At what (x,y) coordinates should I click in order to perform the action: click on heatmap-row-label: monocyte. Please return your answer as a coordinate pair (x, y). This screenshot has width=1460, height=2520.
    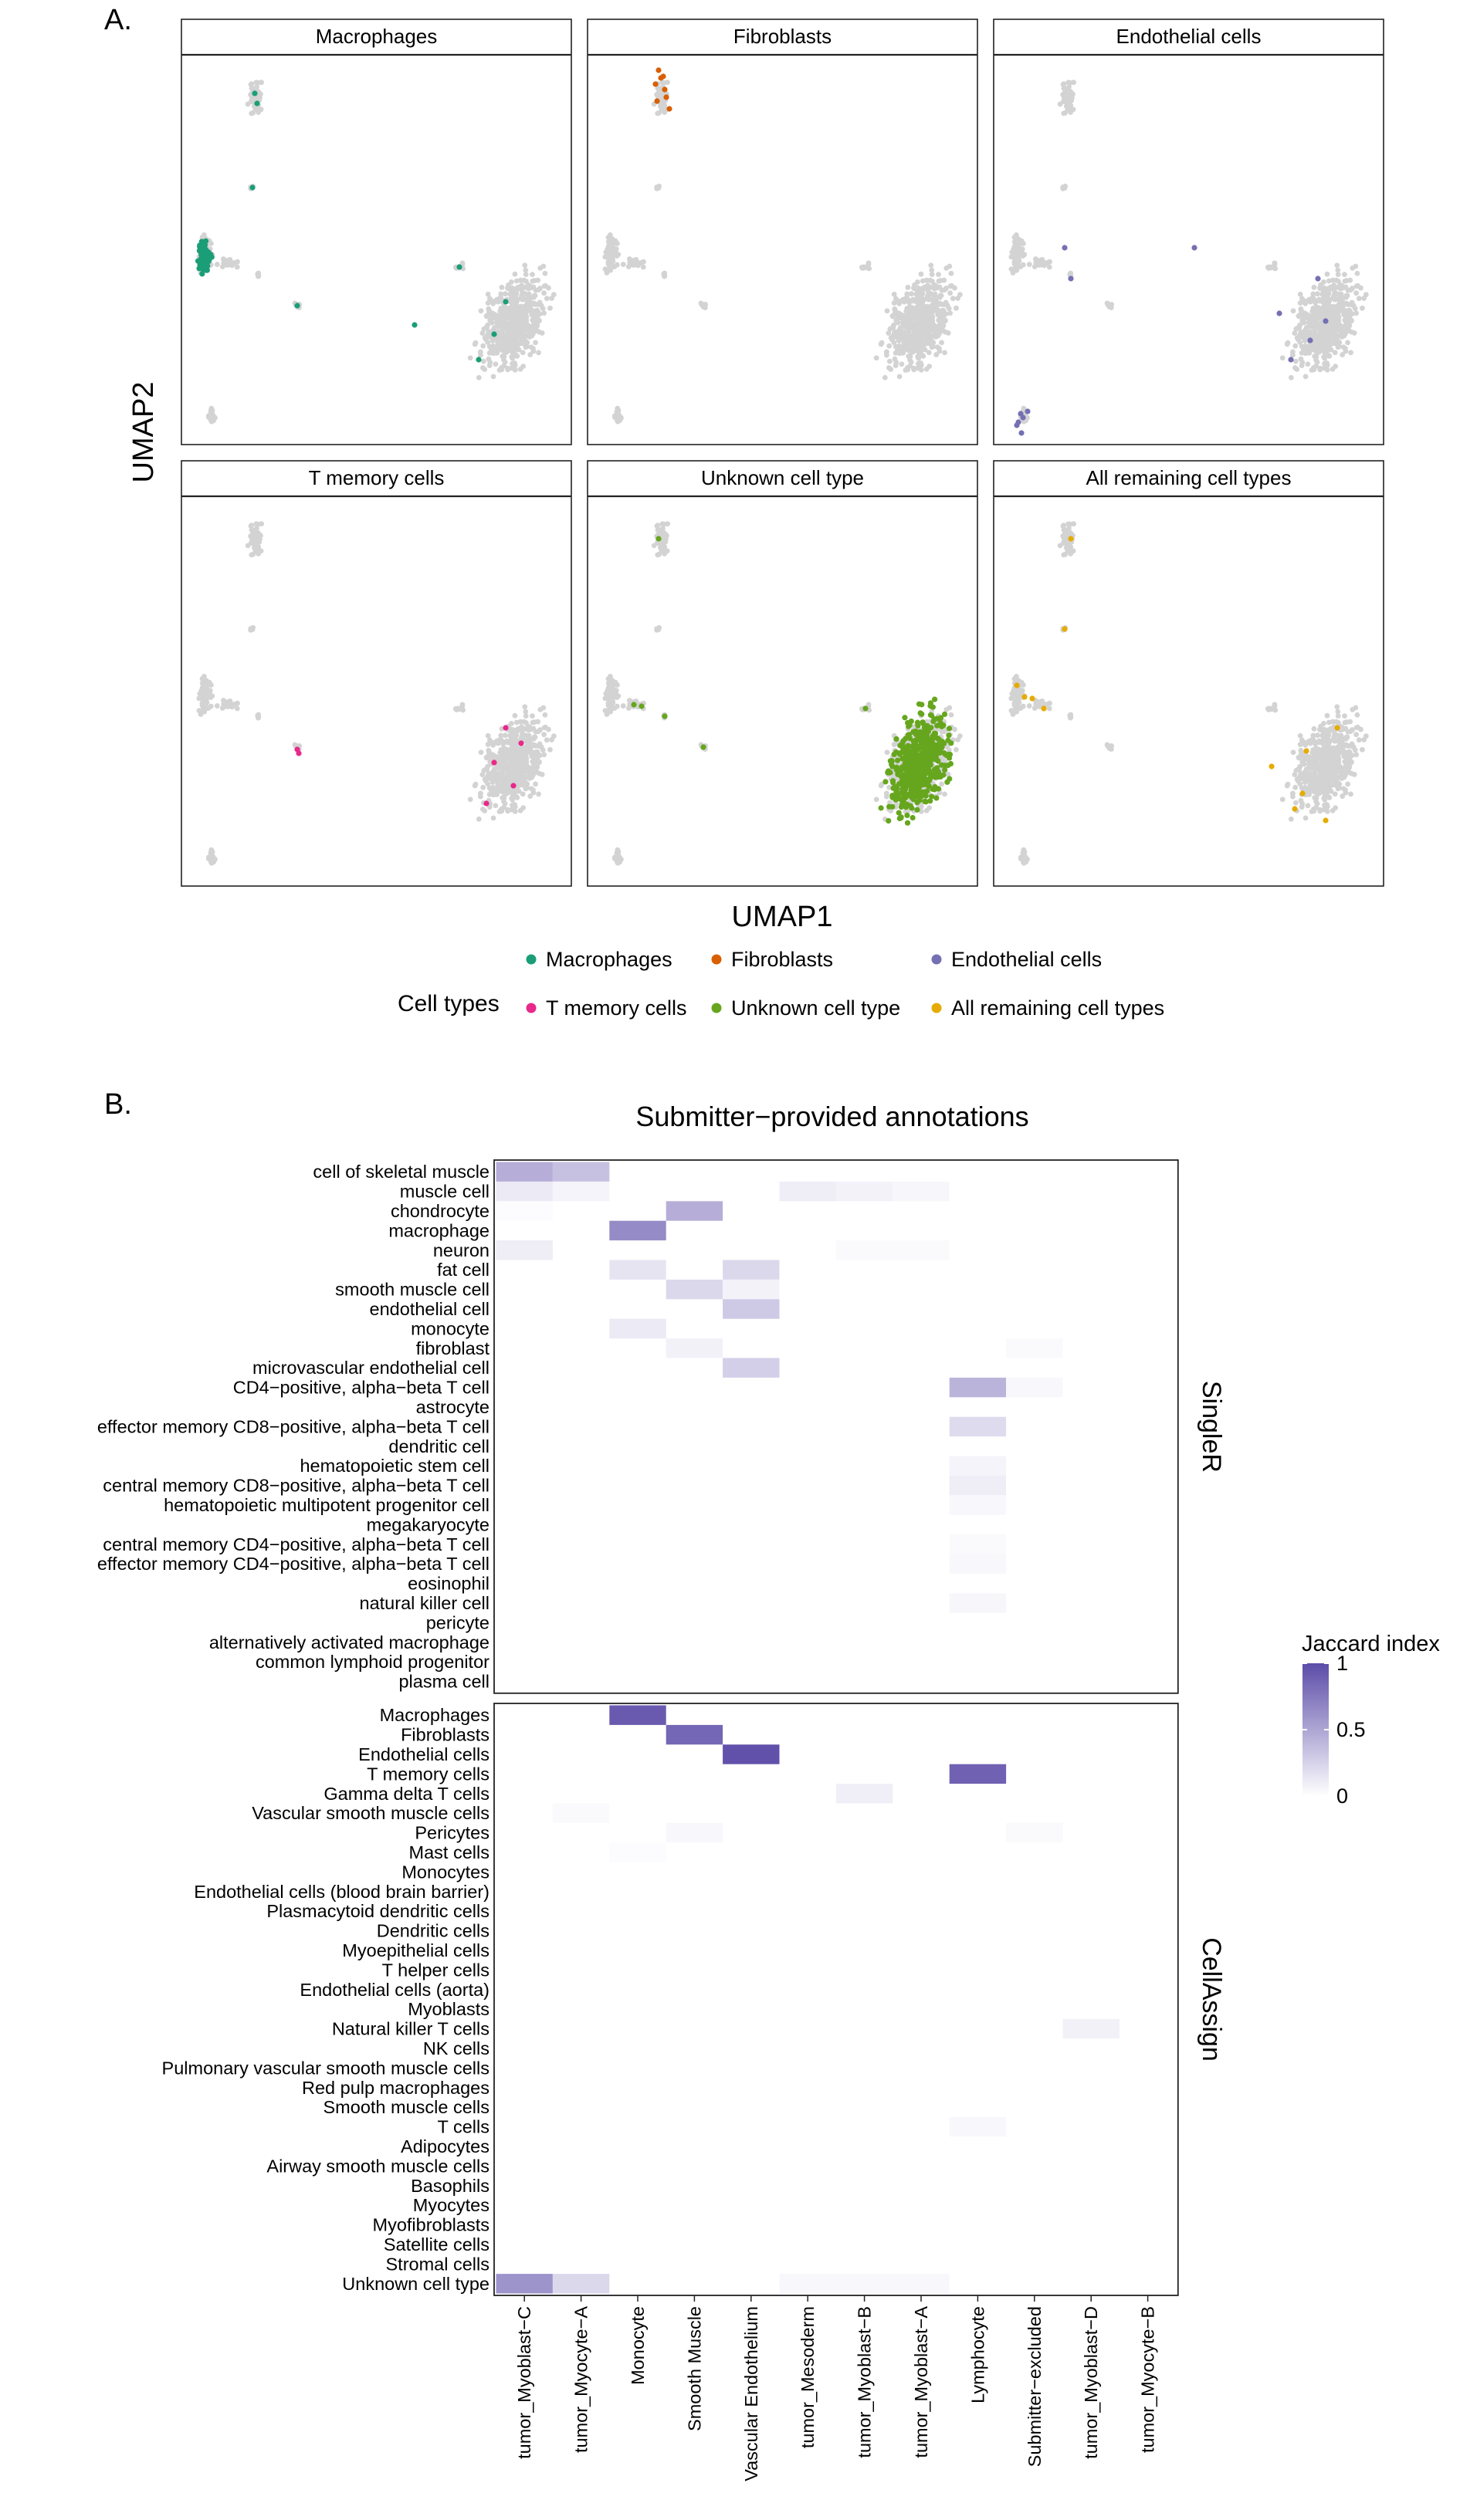
    Looking at the image, I should click on (450, 1328).